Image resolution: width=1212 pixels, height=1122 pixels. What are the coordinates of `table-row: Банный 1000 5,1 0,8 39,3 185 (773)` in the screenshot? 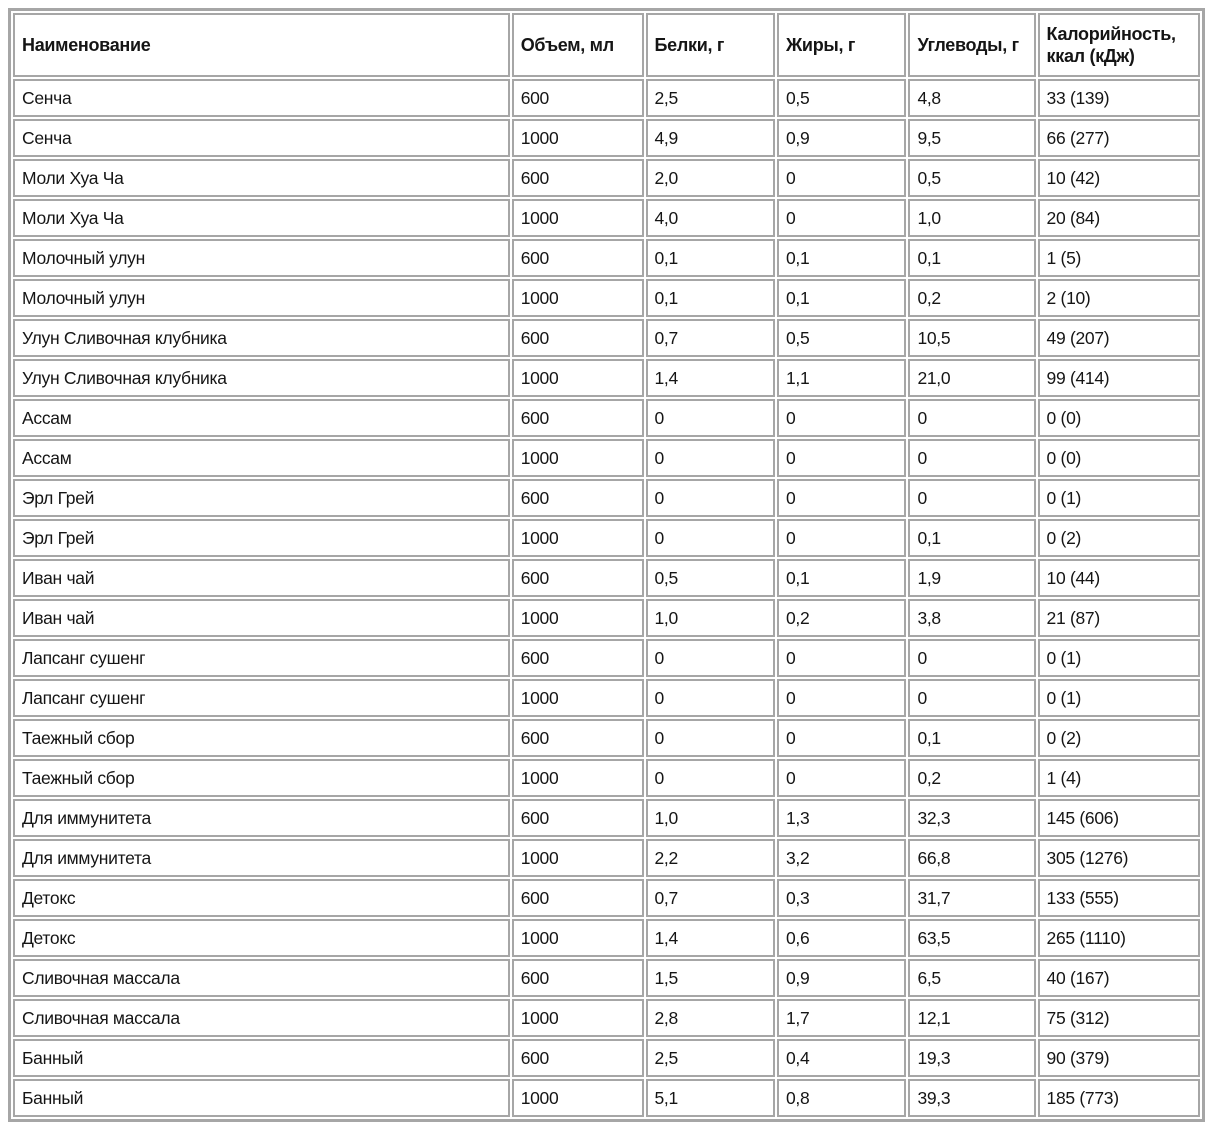 It's located at (606, 1098).